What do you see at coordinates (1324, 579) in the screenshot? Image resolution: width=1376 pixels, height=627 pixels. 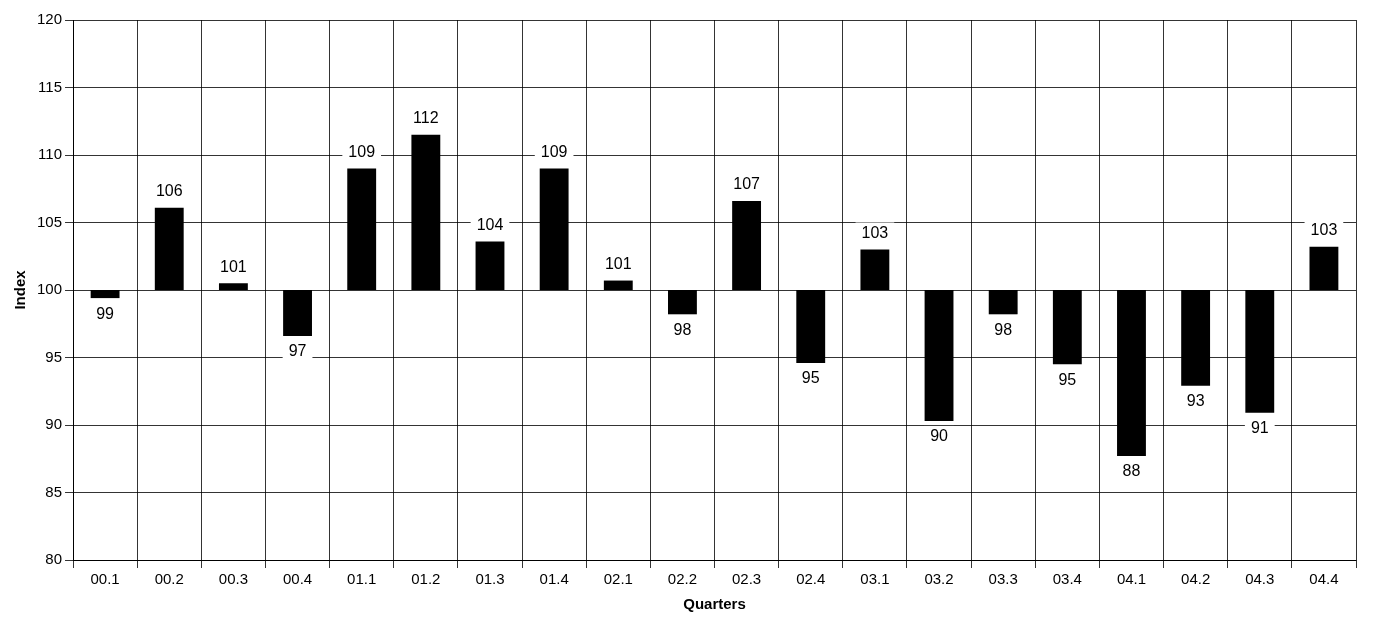 I see `x-tick-label: 04.4` at bounding box center [1324, 579].